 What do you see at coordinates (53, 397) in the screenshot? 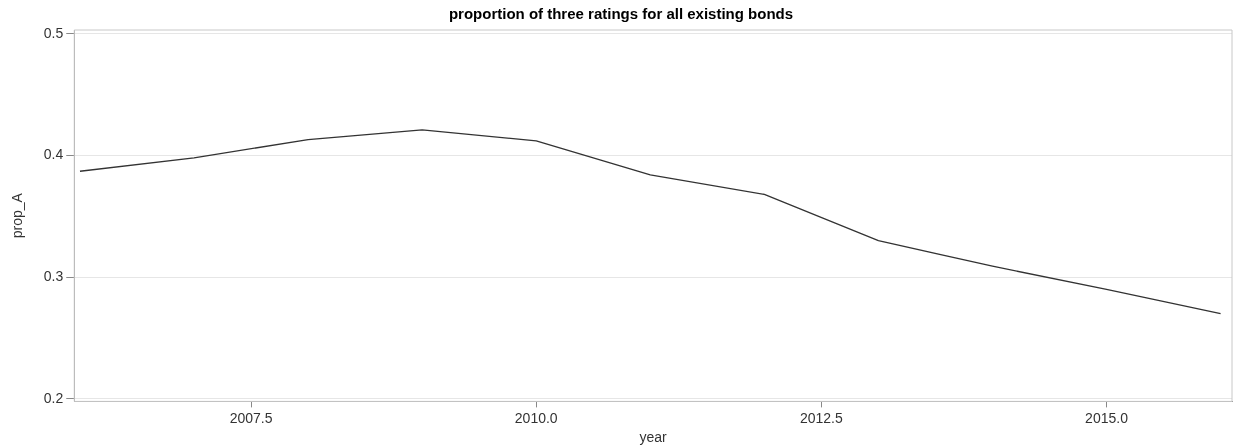
I see `y-tick-label: 0.2` at bounding box center [53, 397].